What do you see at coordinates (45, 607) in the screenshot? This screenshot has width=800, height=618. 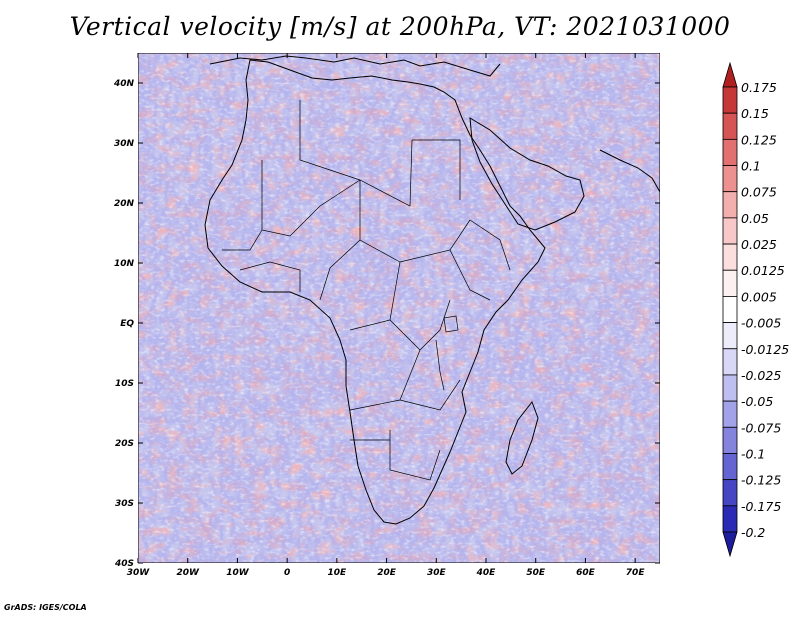 I see `credit-text: GrADS: IGES/COLA` at bounding box center [45, 607].